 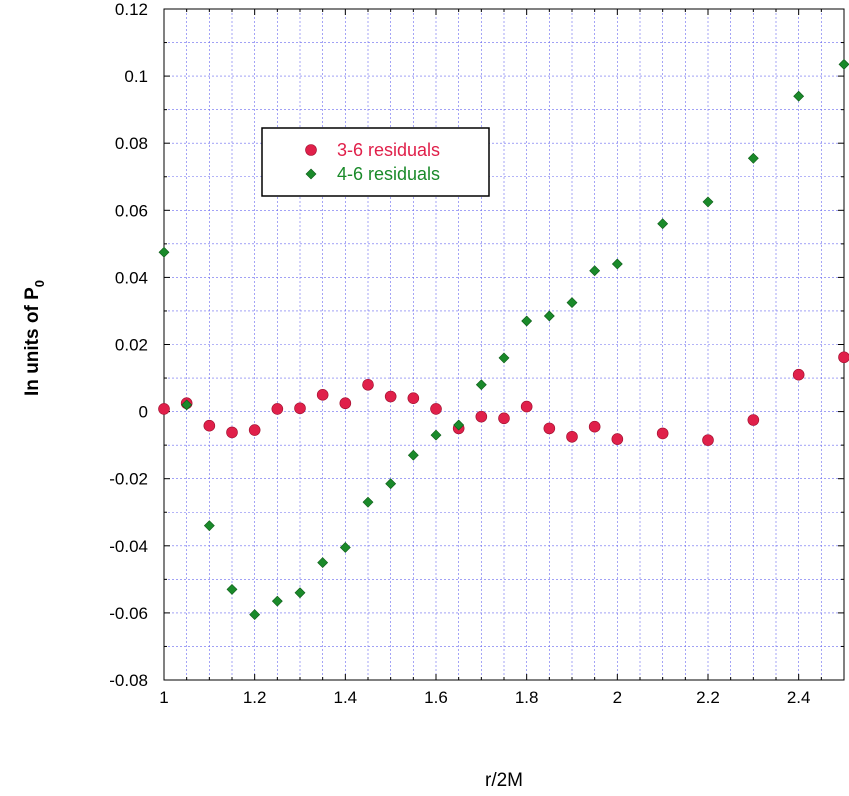 What do you see at coordinates (136, 76) in the screenshot?
I see `y-tick-label: 0.1` at bounding box center [136, 76].